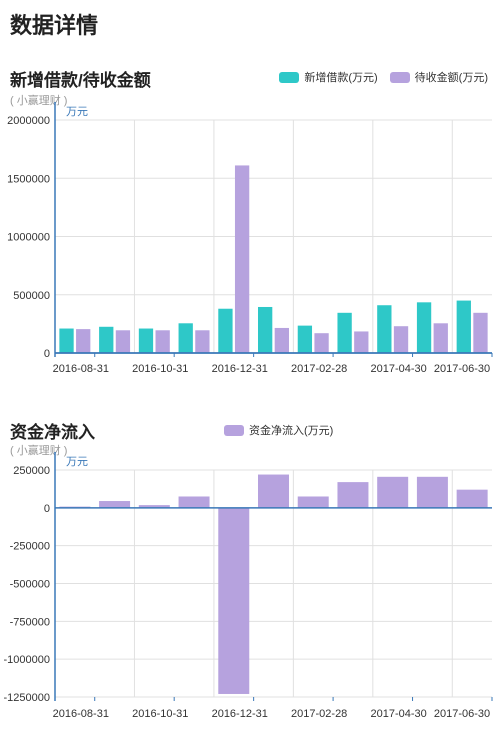 The height and width of the screenshot is (735, 498). I want to click on legend-label: 新增借款(万元), so click(341, 78).